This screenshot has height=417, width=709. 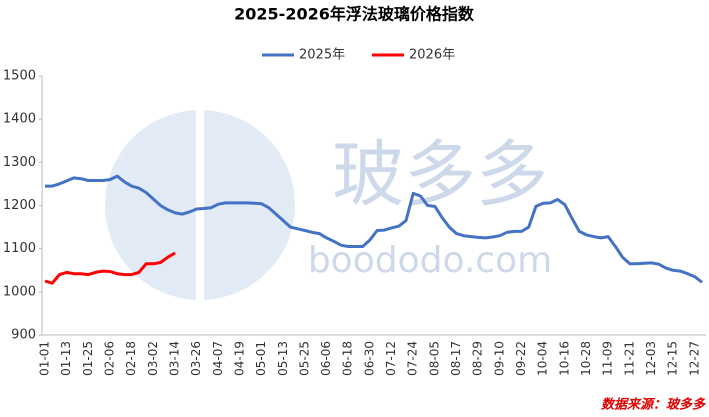 I want to click on x-tick-label: 08-05, so click(x=434, y=358).